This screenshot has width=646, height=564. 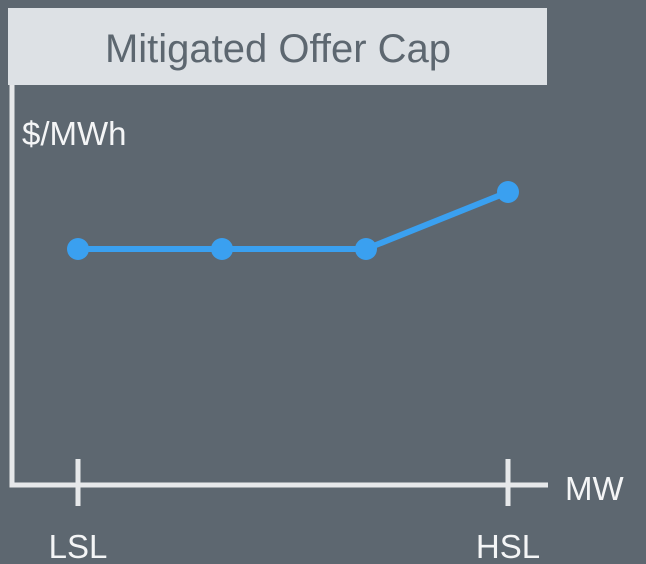 I want to click on title: Mitigated Offer Cap, so click(x=278, y=49).